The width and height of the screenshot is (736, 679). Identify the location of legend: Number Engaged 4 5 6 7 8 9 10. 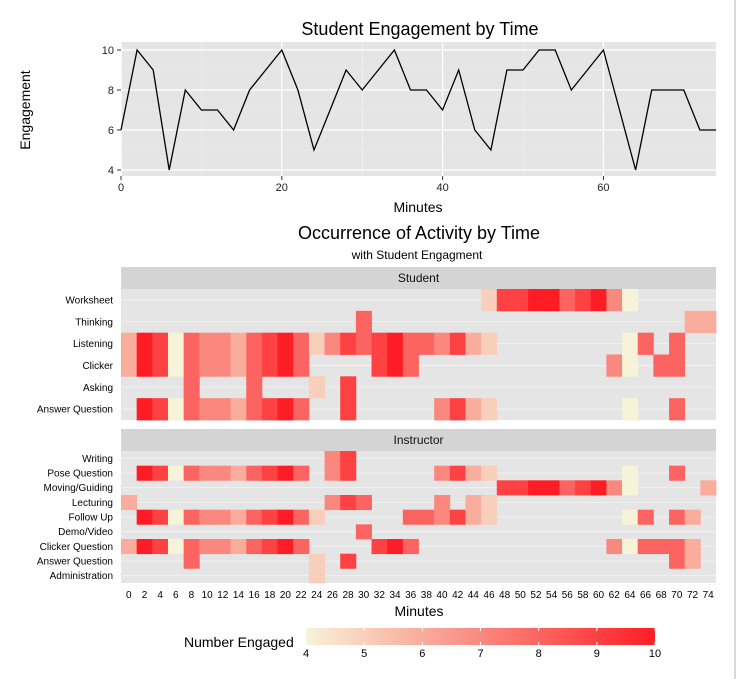
(422, 644).